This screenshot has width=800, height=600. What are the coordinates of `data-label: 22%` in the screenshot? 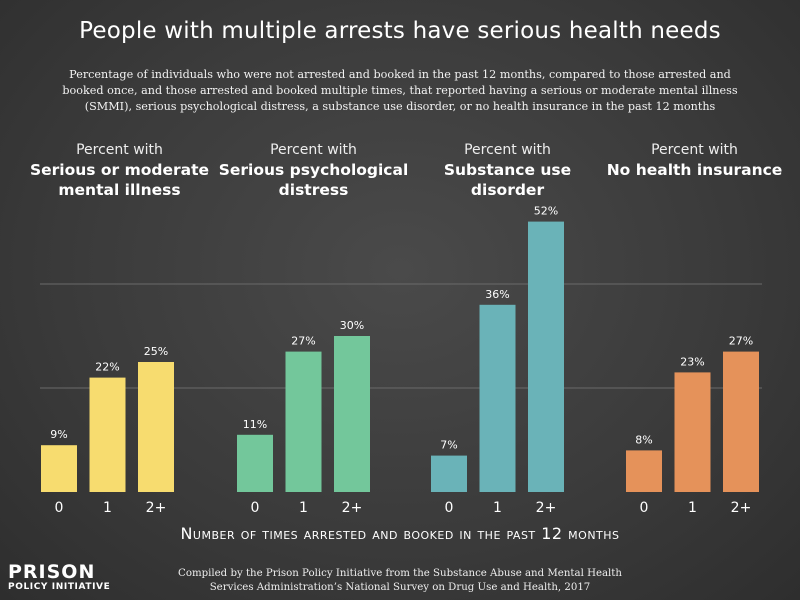 It's located at (107, 367).